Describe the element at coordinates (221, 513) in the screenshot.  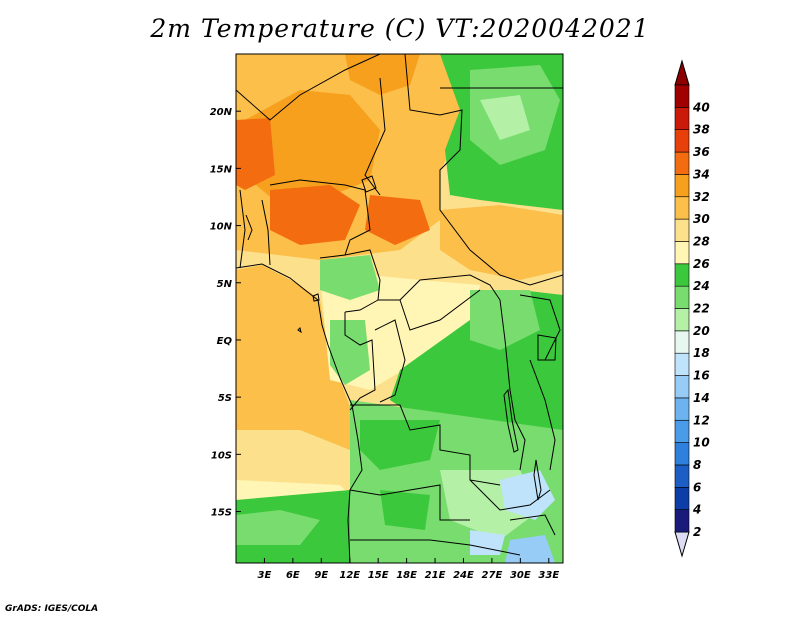
I see `y-tick-label: 15S` at that location.